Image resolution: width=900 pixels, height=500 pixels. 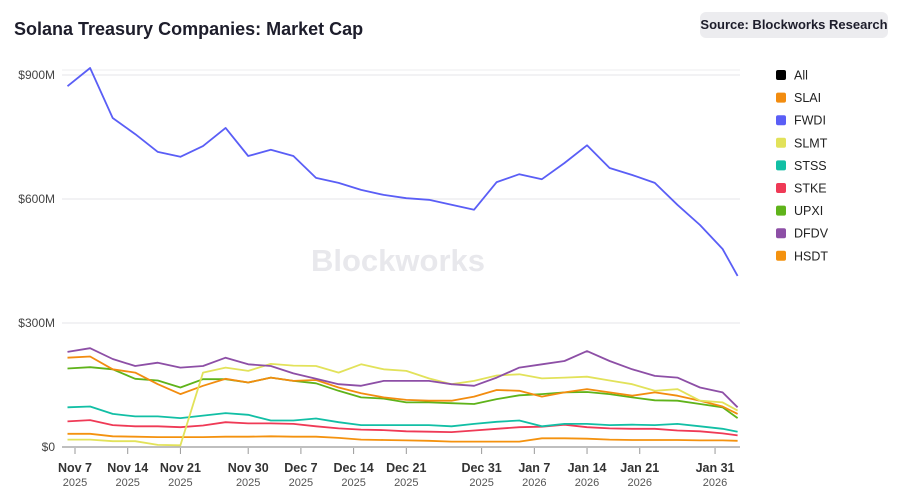 What do you see at coordinates (810, 189) in the screenshot?
I see `legend-label: STKE` at bounding box center [810, 189].